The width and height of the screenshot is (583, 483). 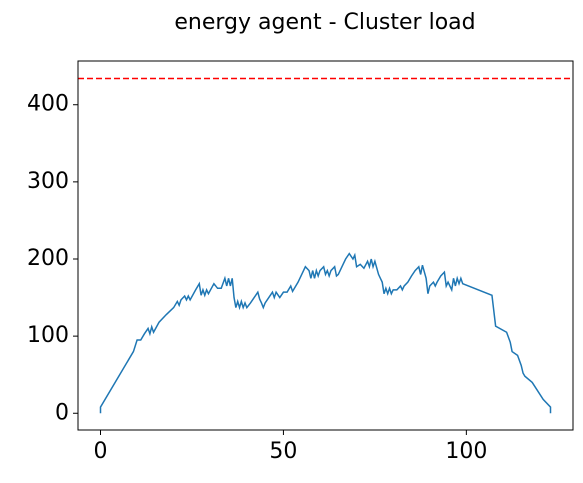 What do you see at coordinates (48, 258) in the screenshot?
I see `y-tick-label: 200` at bounding box center [48, 258].